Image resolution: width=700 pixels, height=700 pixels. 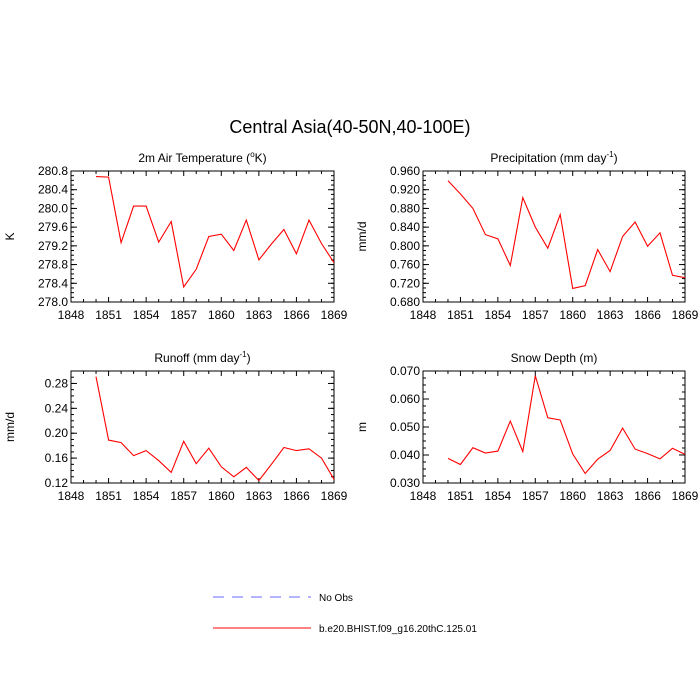 What do you see at coordinates (405, 227) in the screenshot?
I see `y-tick-label: 0.840` at bounding box center [405, 227].